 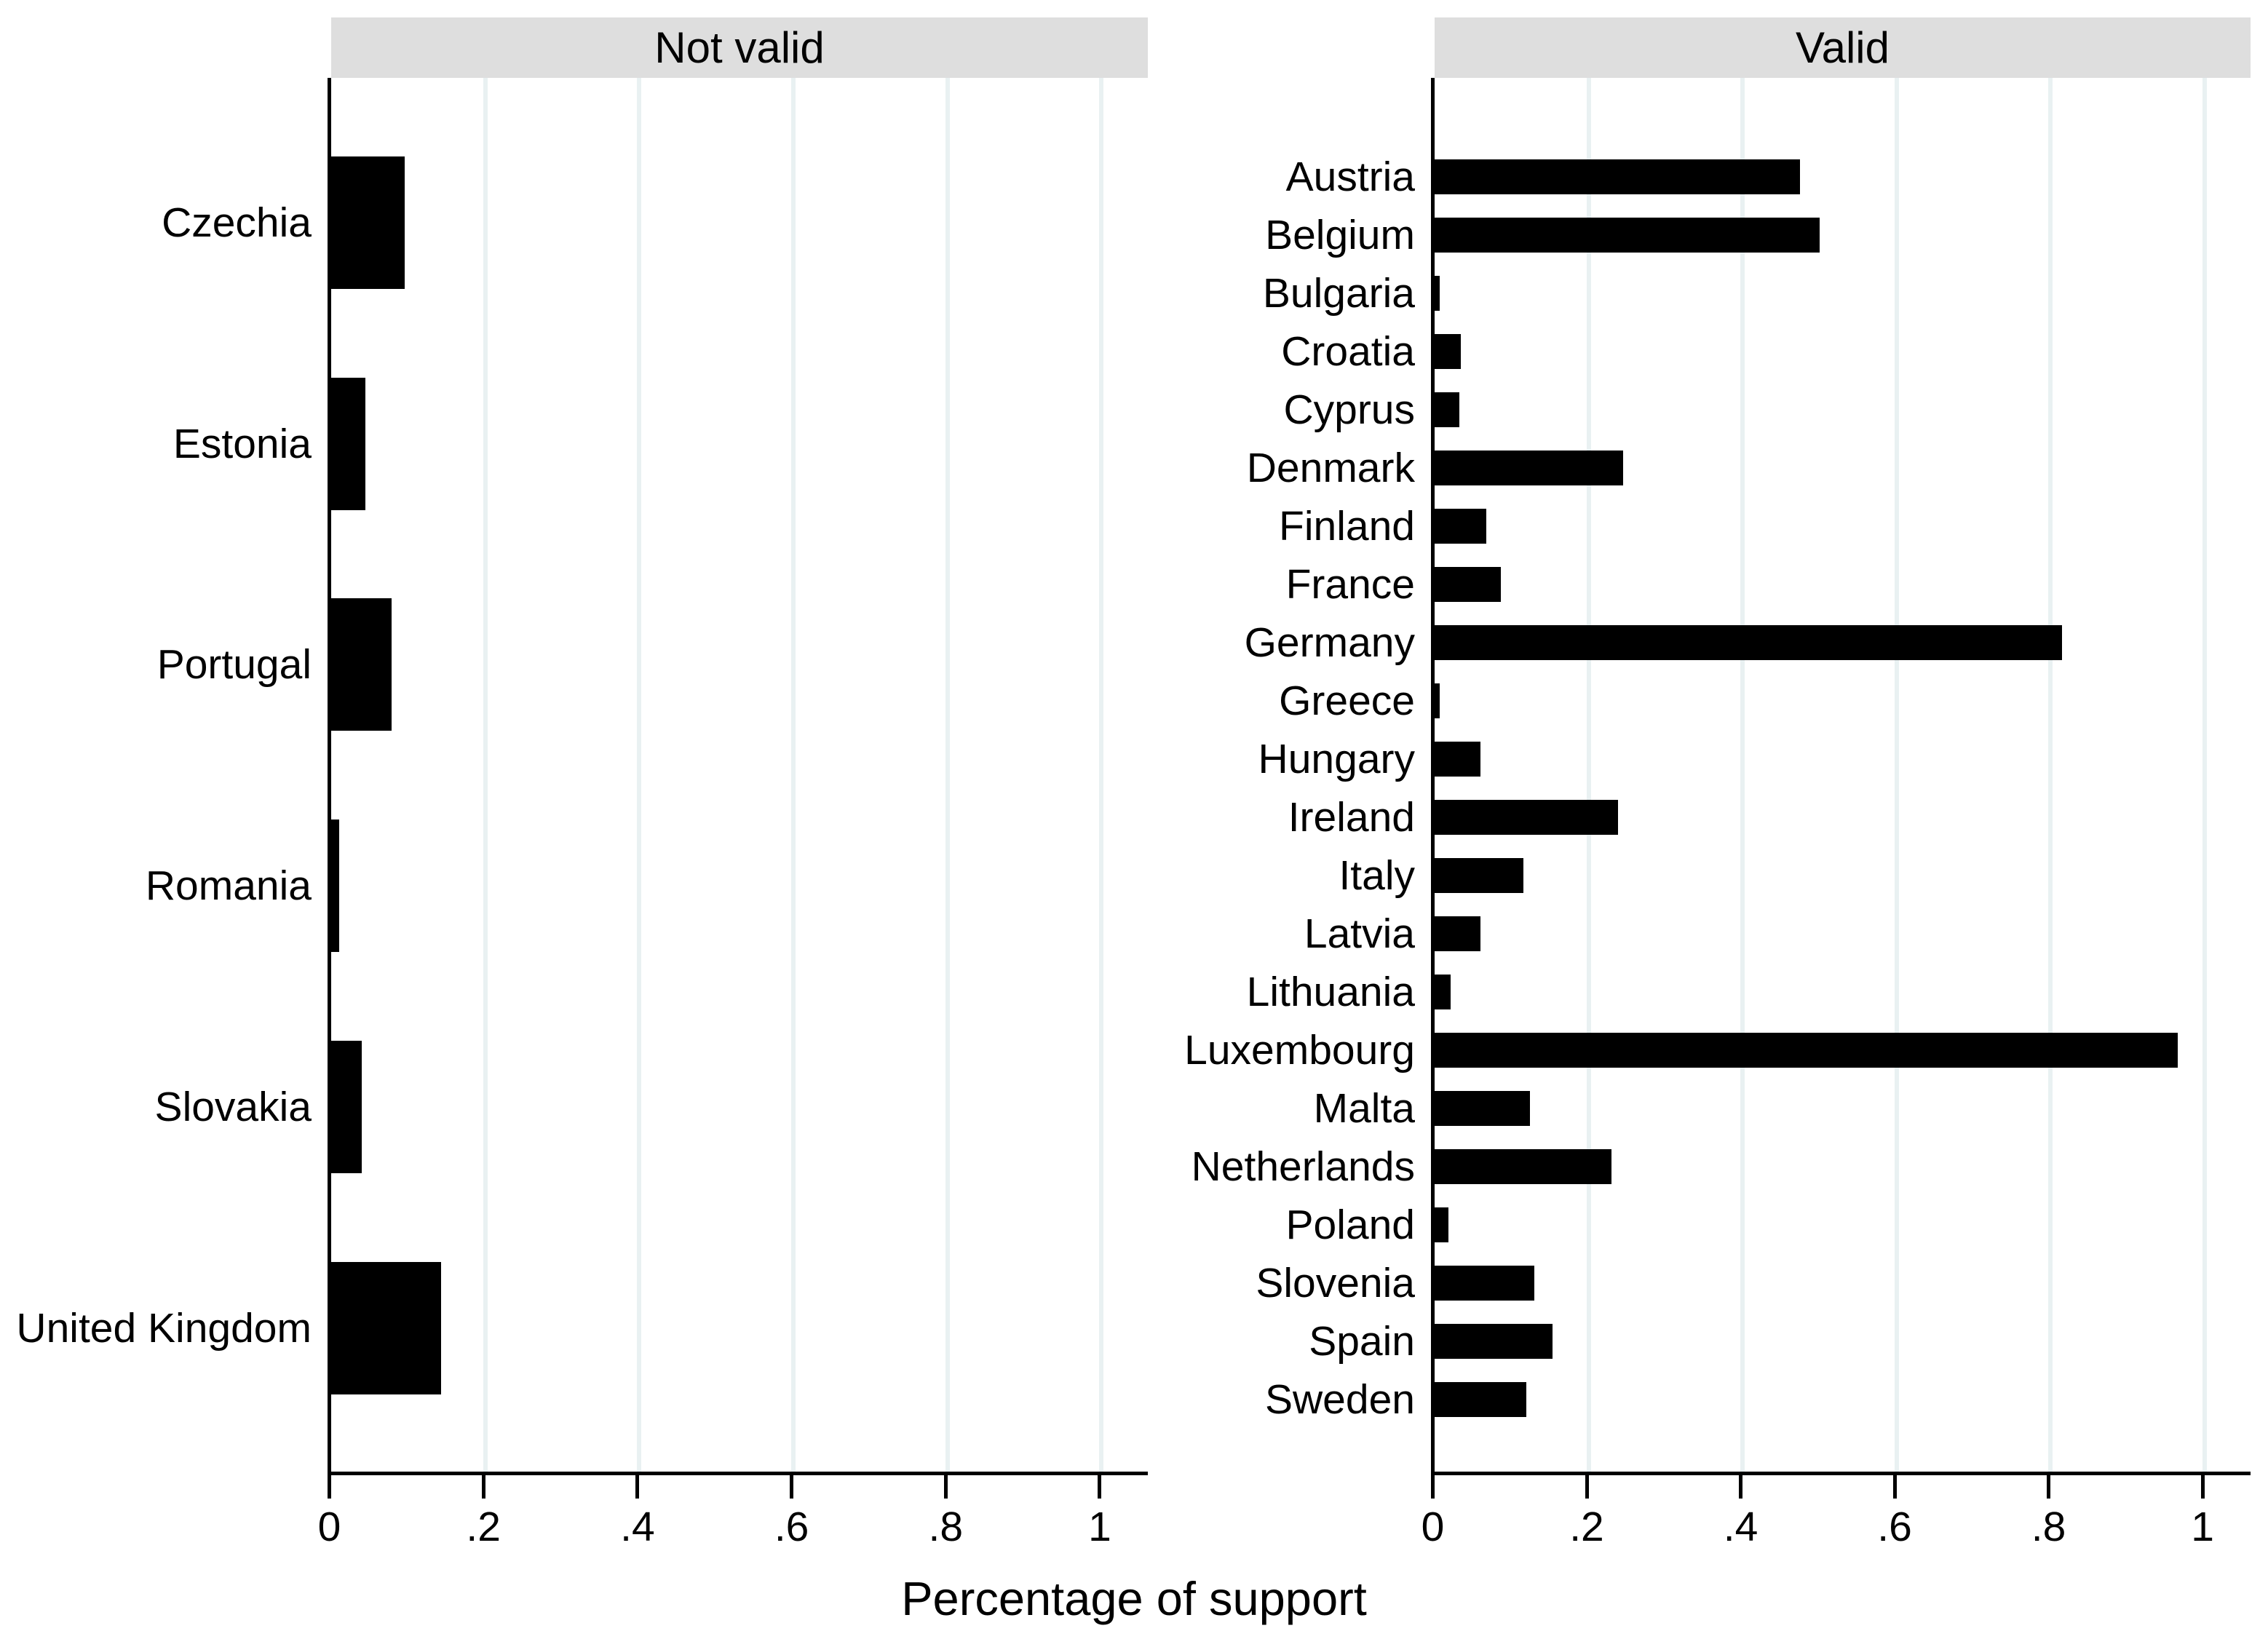 What do you see at coordinates (1336, 759) in the screenshot?
I see `category-label-hungary: Hungary` at bounding box center [1336, 759].